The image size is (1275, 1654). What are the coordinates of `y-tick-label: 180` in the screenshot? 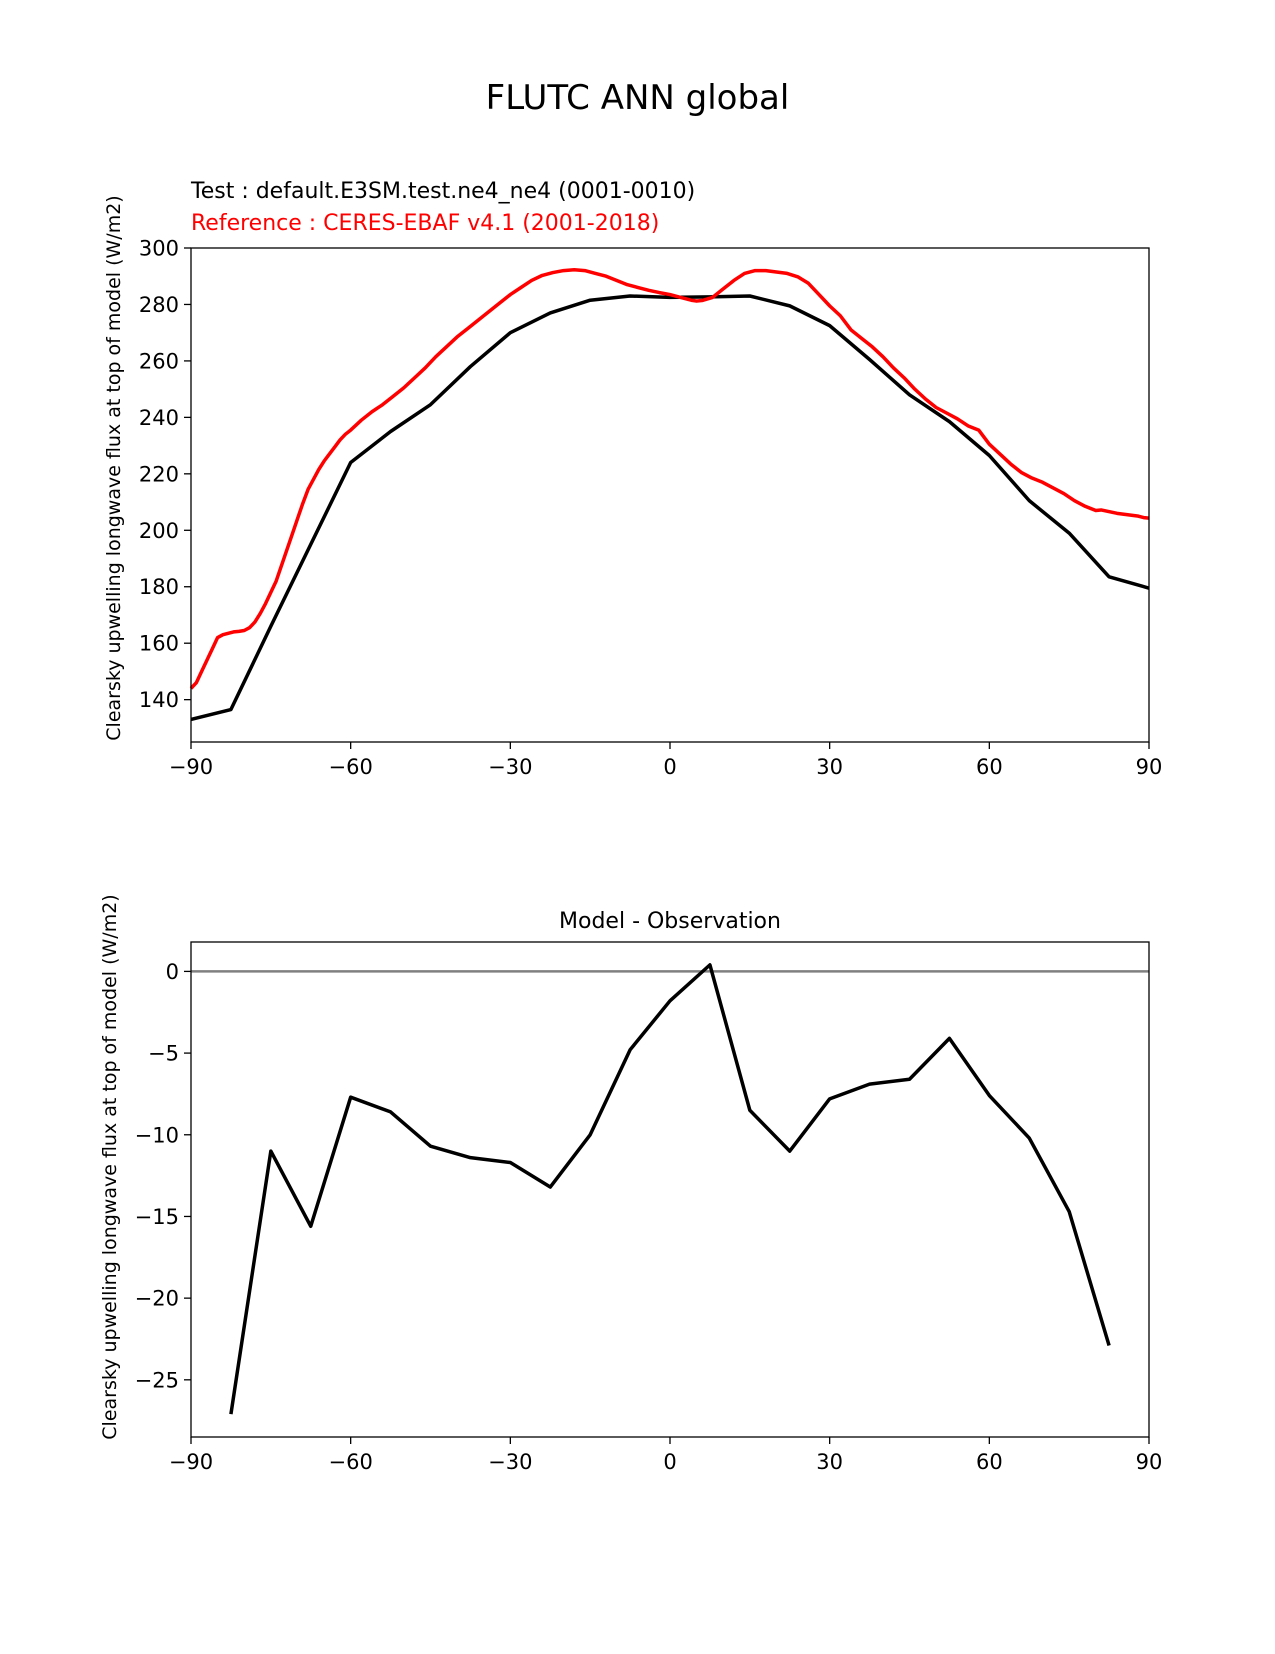 It's located at (159, 587).